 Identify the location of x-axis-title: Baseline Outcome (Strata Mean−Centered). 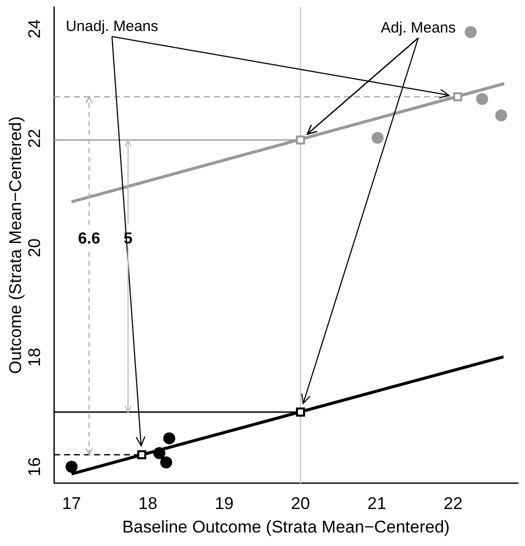
(286, 526).